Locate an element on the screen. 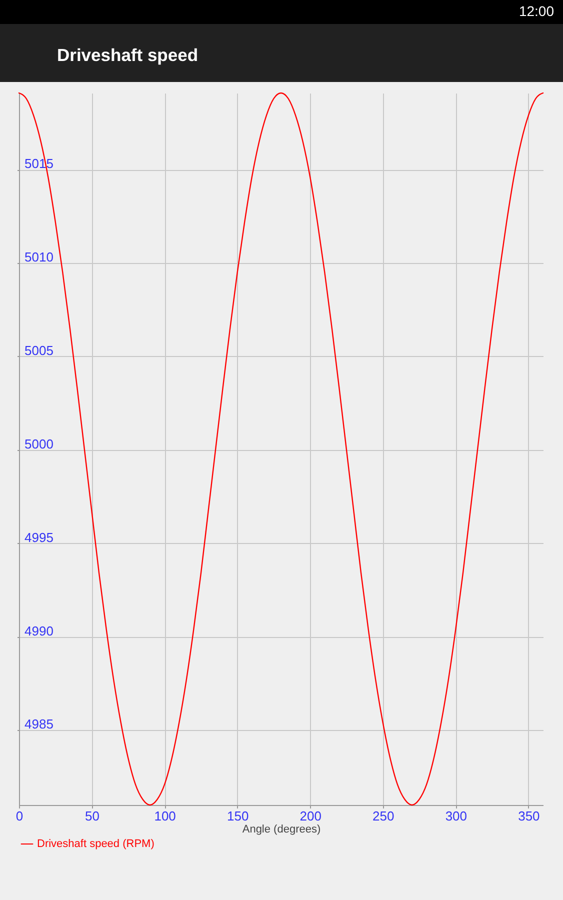 The height and width of the screenshot is (900, 563). y-tick-label: 5000 is located at coordinates (39, 444).